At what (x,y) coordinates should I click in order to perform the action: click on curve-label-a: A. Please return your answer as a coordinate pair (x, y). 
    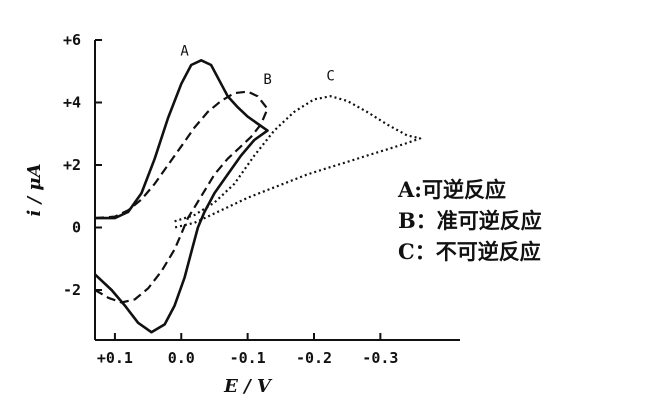
    Looking at the image, I should click on (184, 52).